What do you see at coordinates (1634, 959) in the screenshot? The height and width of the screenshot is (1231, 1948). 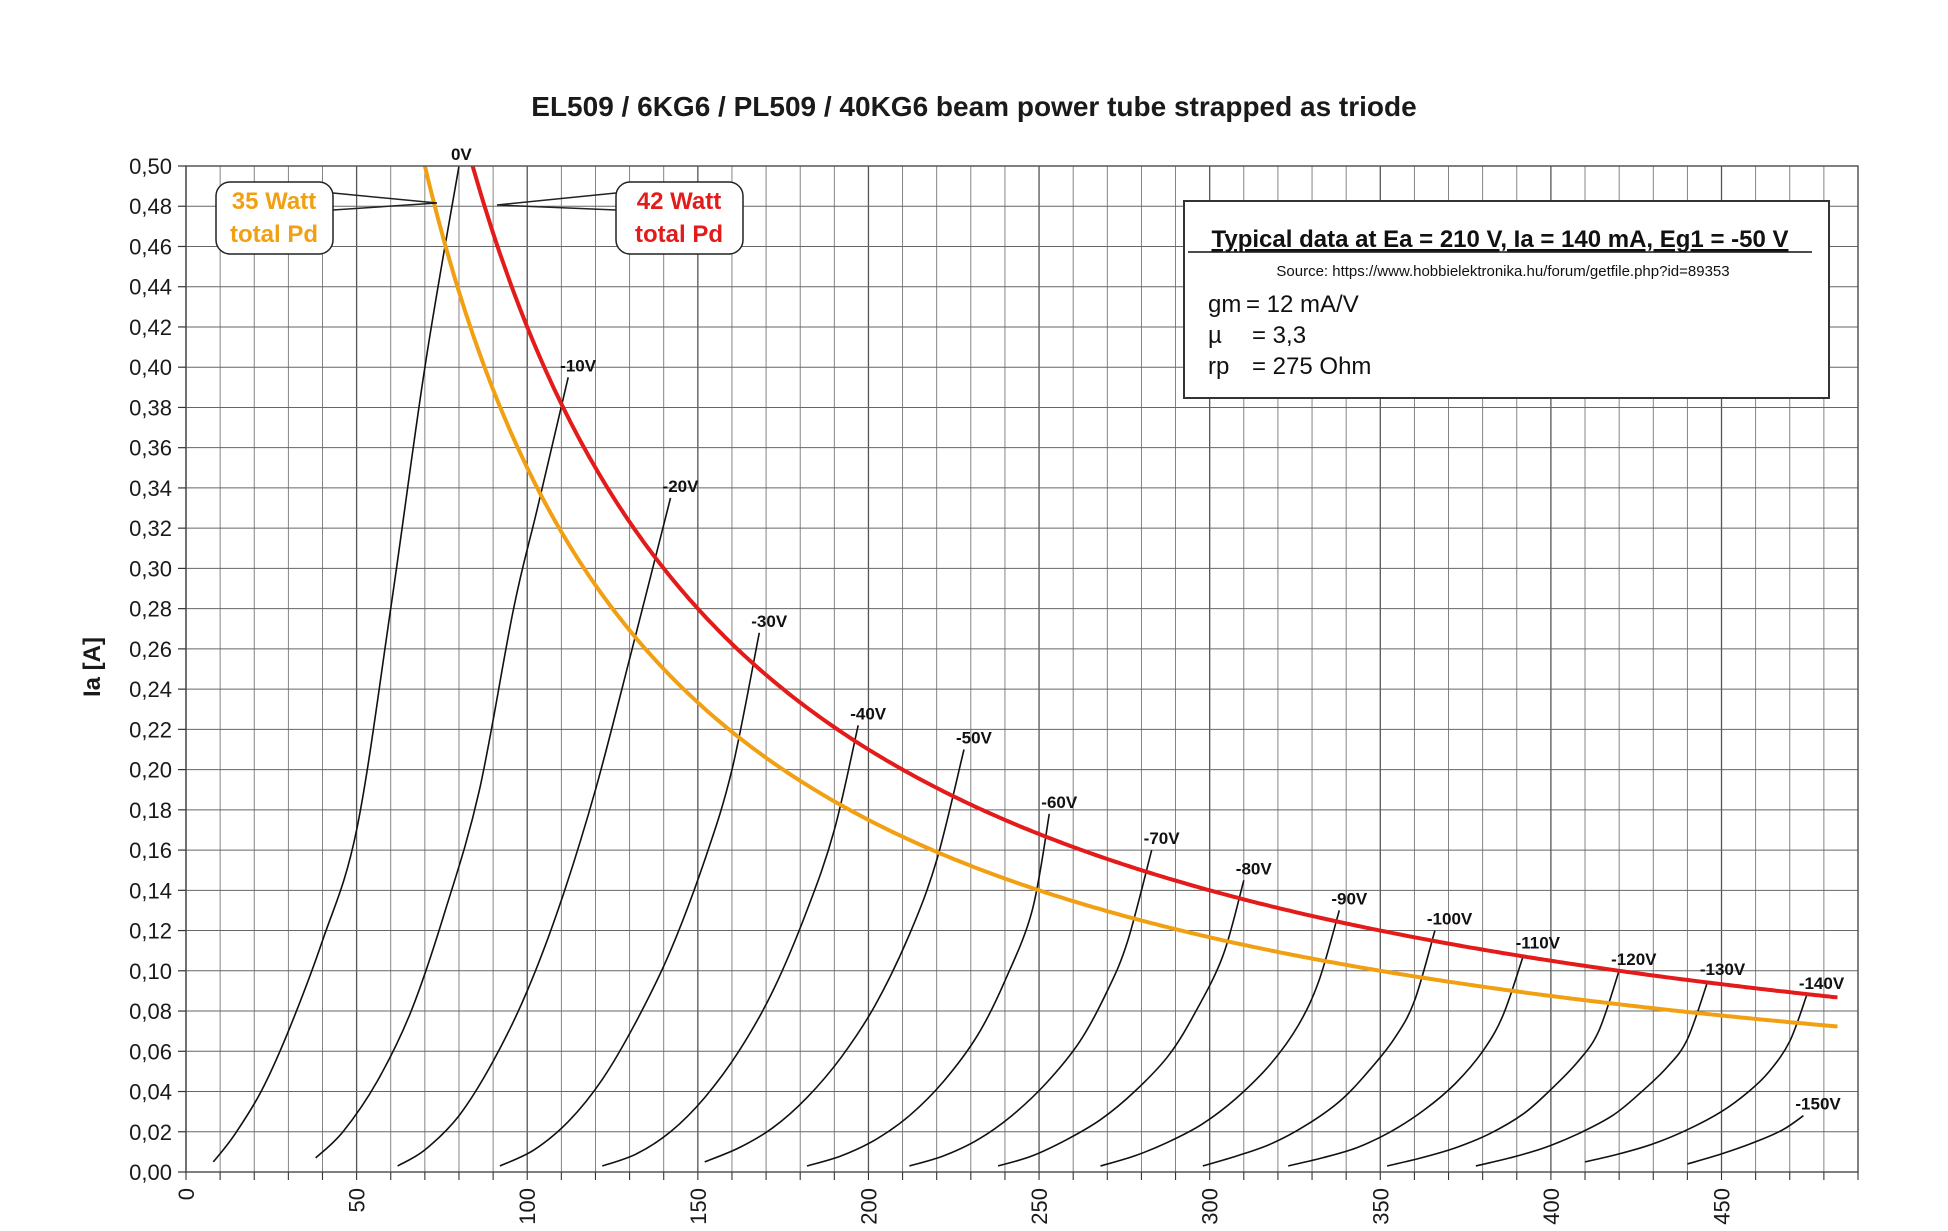 I see `grid-curve-label: -120V` at bounding box center [1634, 959].